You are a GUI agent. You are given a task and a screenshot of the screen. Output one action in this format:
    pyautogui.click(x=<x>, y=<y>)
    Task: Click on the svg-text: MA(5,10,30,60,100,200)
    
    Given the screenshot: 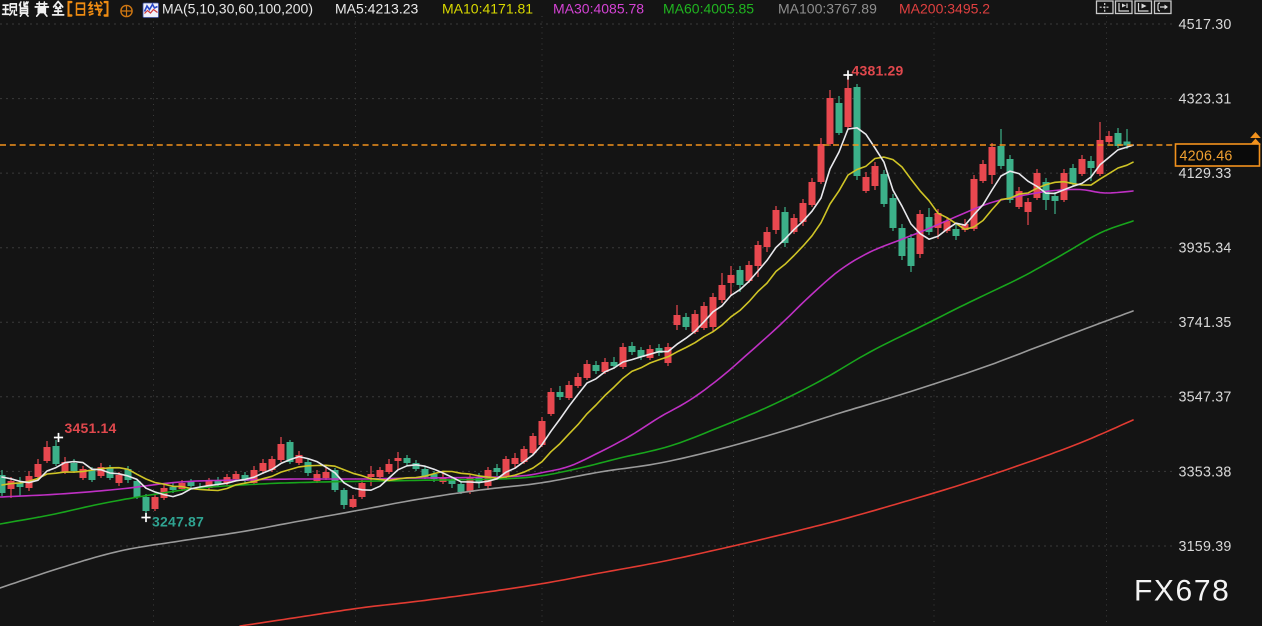 What is the action you would take?
    pyautogui.click(x=237, y=9)
    